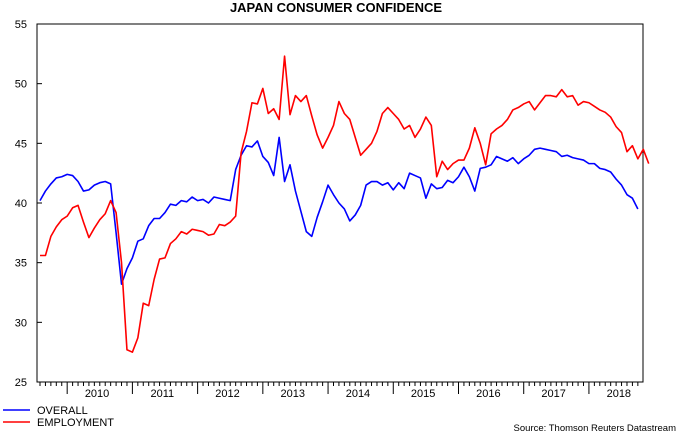  Describe the element at coordinates (97, 394) in the screenshot. I see `x-tick-label: 2010` at that location.